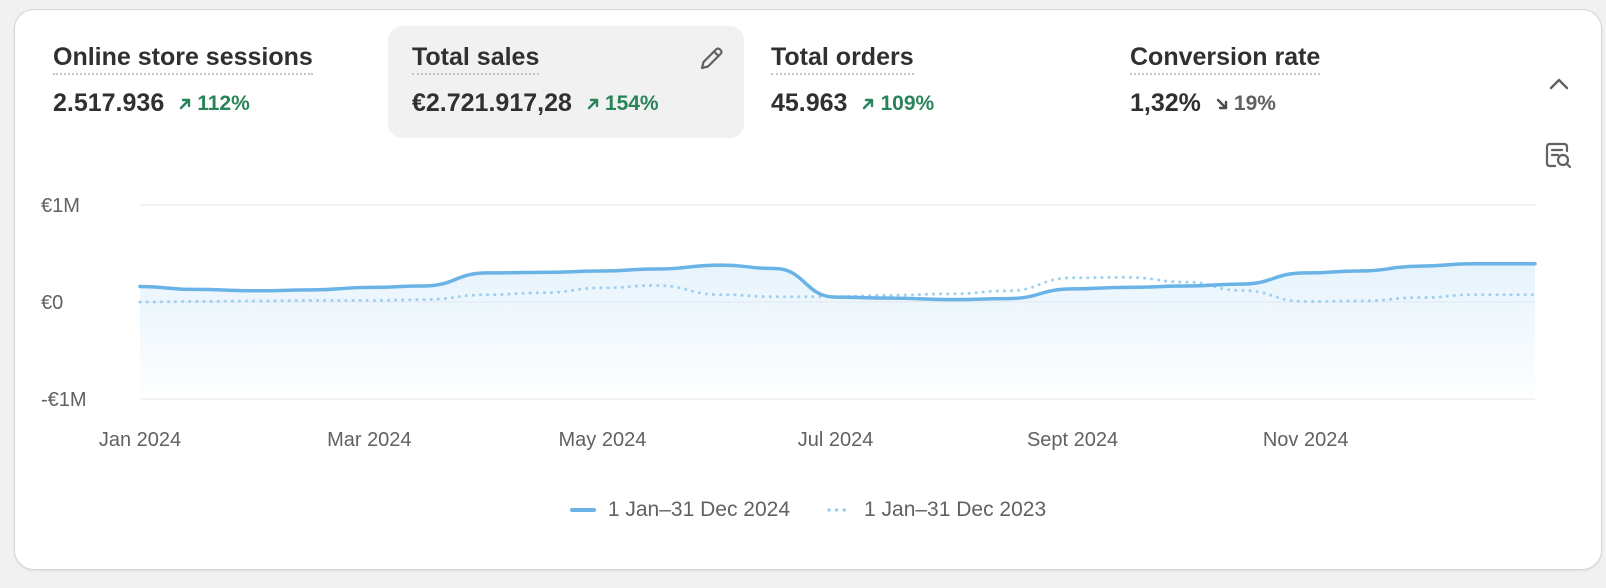 The height and width of the screenshot is (588, 1606). Describe the element at coordinates (698, 509) in the screenshot. I see `legend-label: 1 Jan–31 Dec 2024` at that location.